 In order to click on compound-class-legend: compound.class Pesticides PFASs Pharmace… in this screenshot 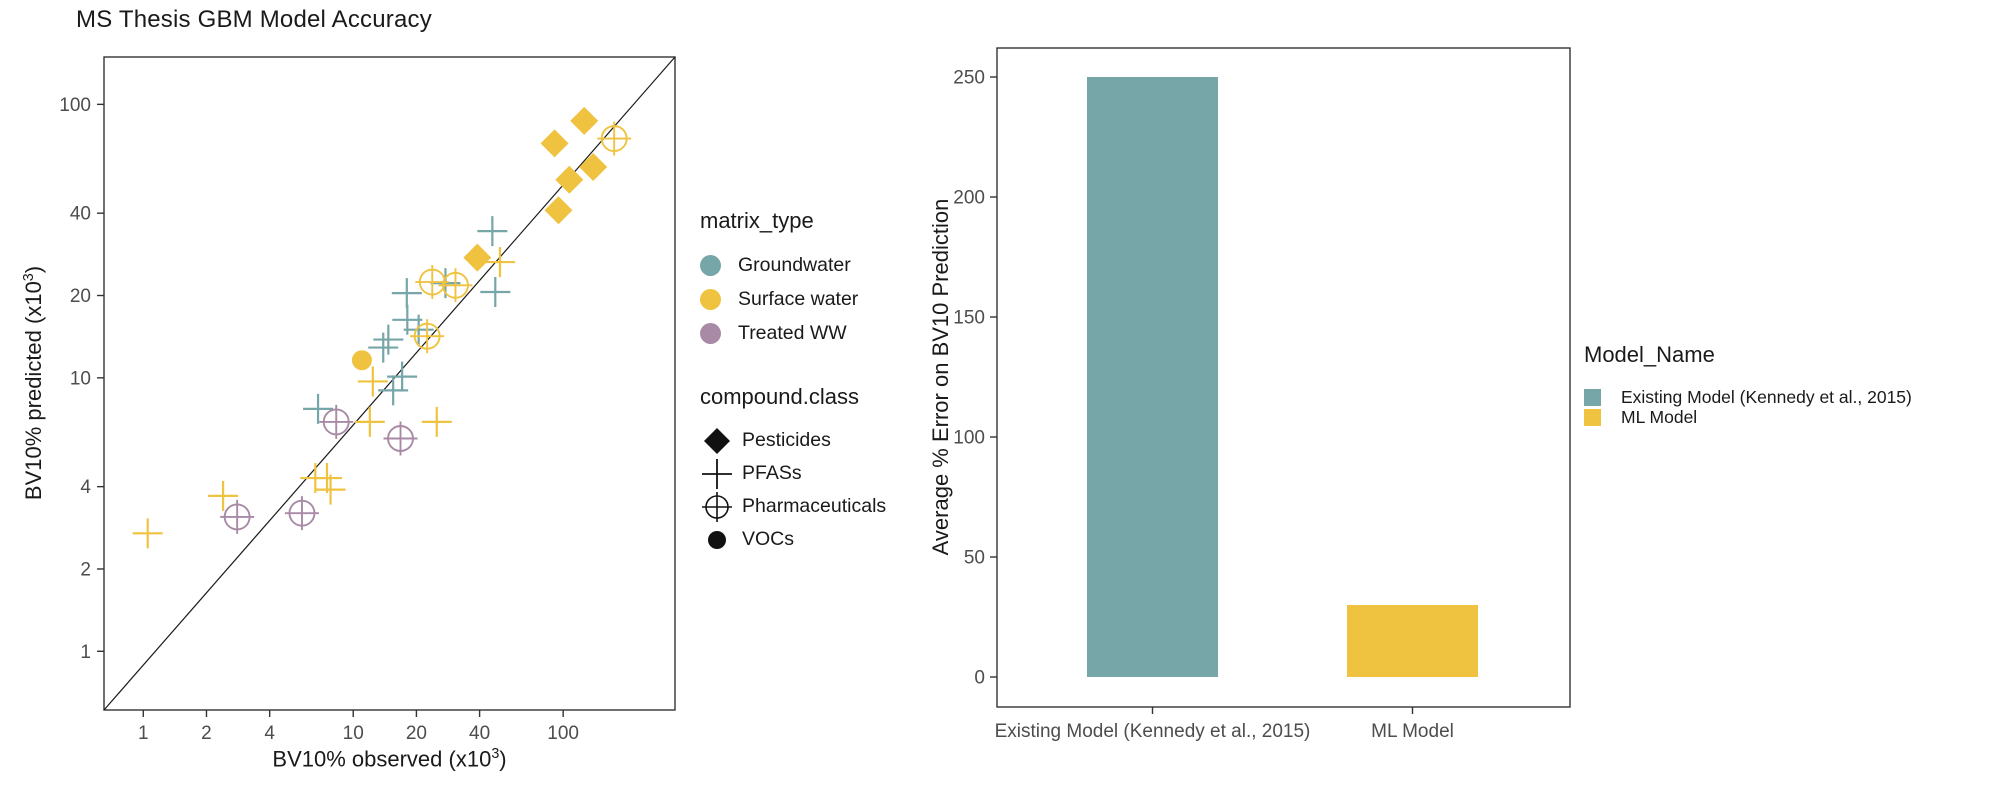, I will do `click(793, 470)`.